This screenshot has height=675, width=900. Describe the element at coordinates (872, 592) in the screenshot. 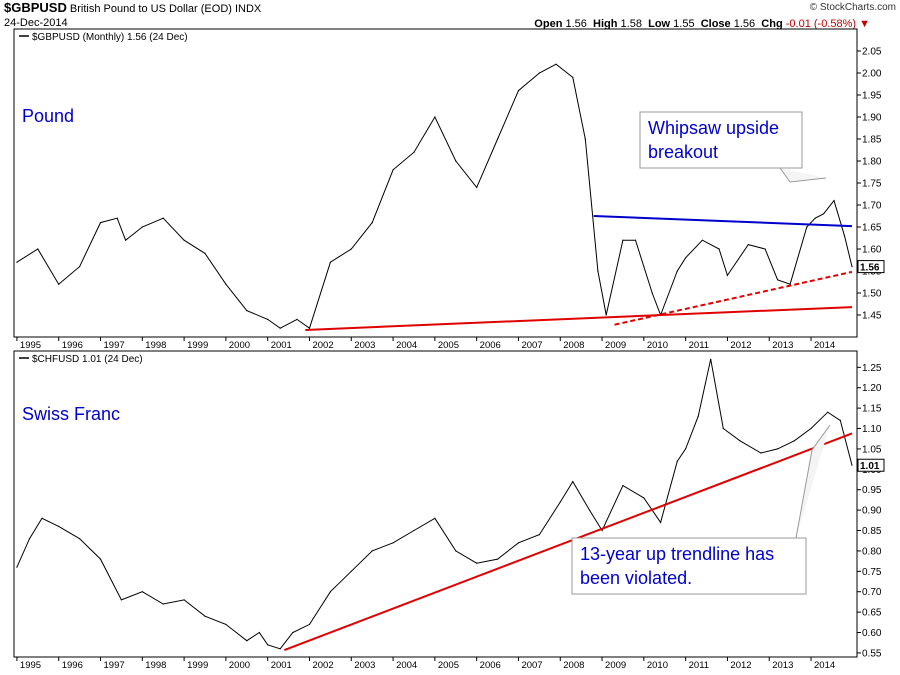

I see `y-tick-label: 0.70` at that location.